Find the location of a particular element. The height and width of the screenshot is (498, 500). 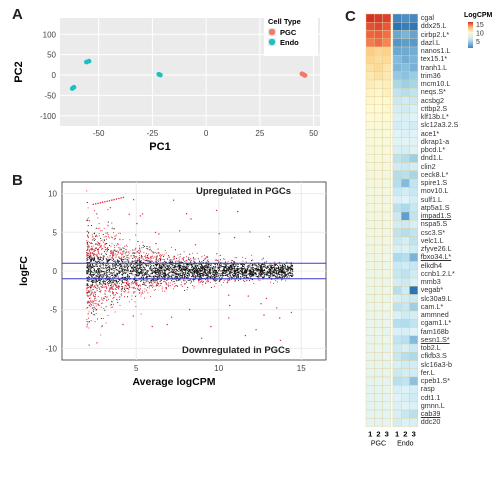

x-axis-label: Average logCPM is located at coordinates (173, 382).